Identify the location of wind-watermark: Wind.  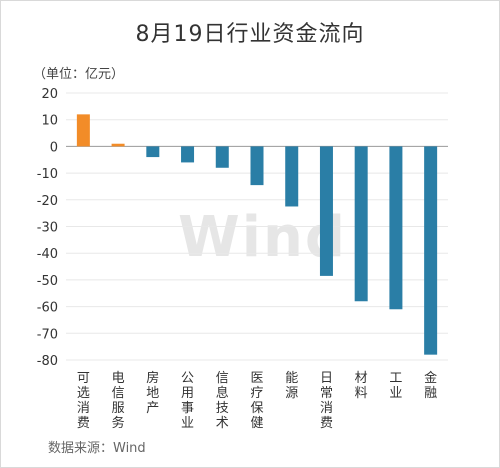
(262, 237).